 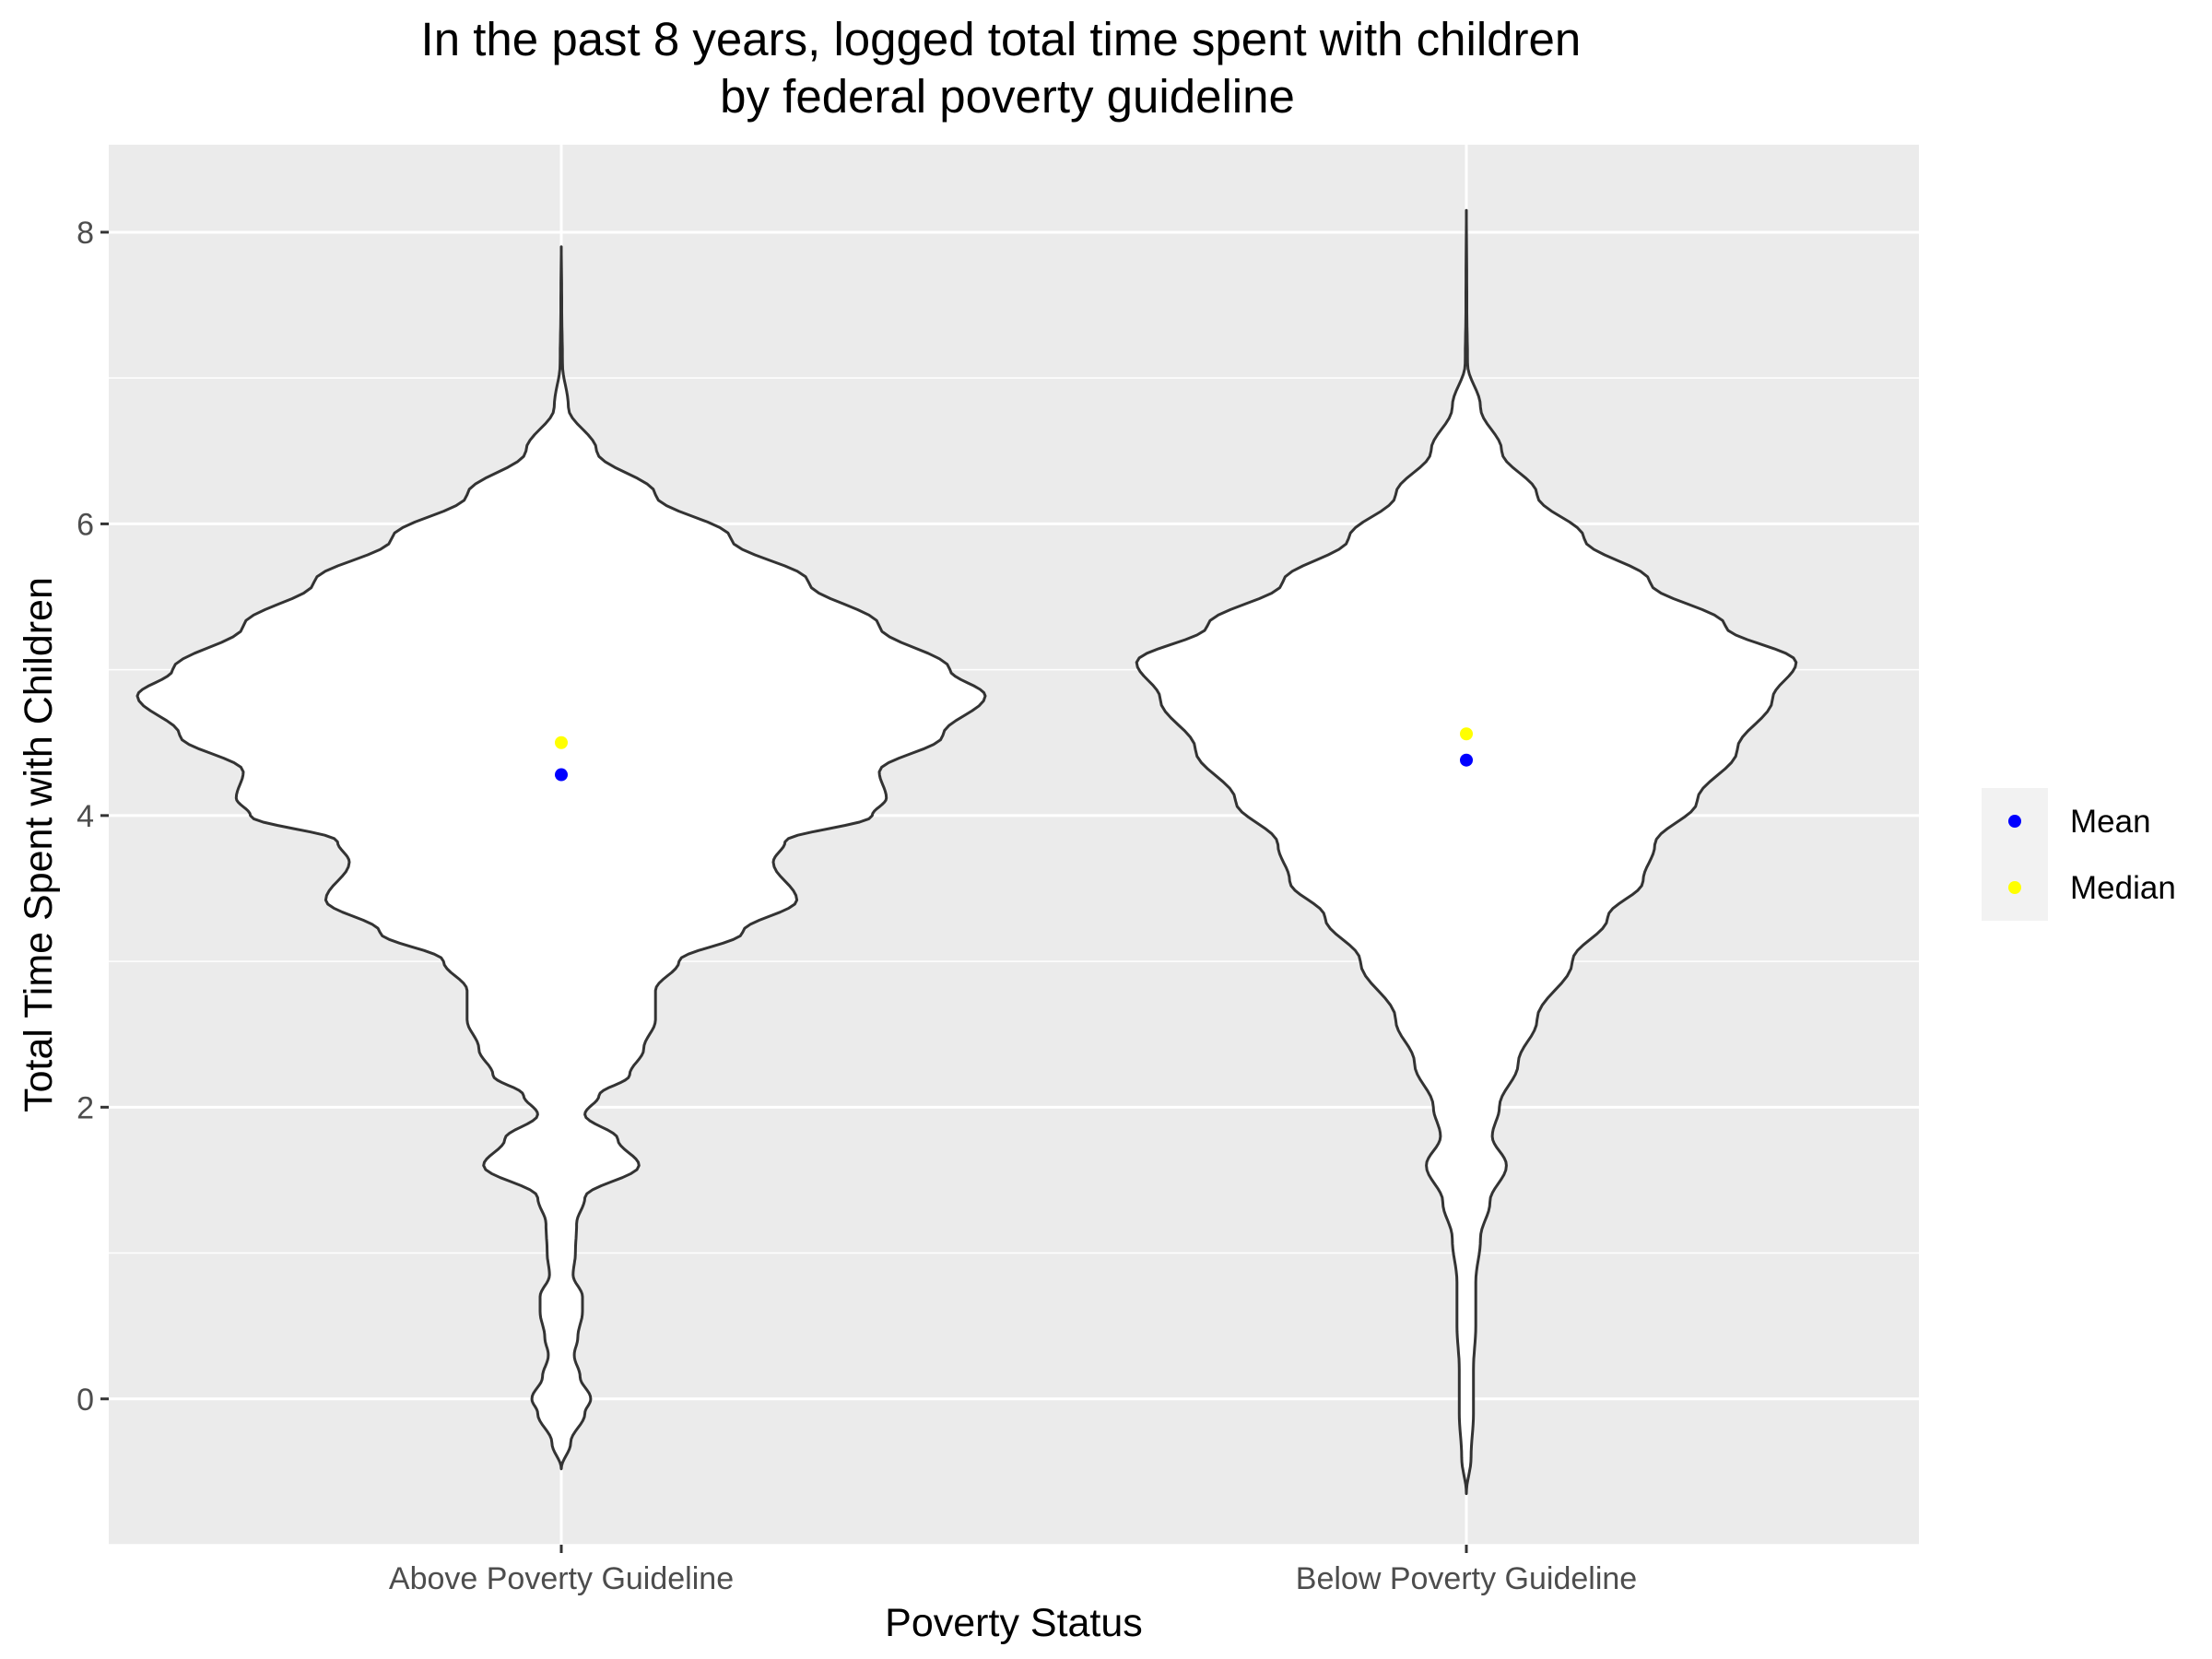 I want to click on median-point-below, so click(x=1466, y=734).